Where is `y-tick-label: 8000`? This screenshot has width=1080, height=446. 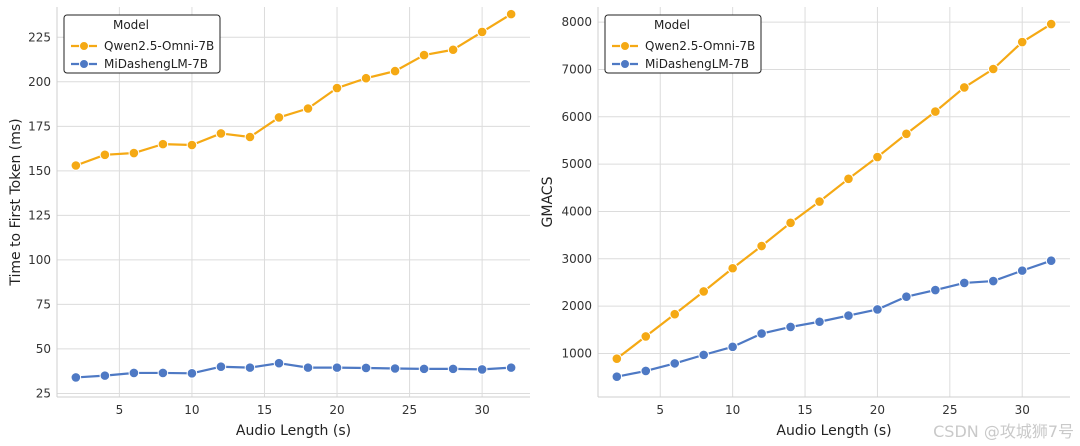 y-tick-label: 8000 is located at coordinates (576, 22).